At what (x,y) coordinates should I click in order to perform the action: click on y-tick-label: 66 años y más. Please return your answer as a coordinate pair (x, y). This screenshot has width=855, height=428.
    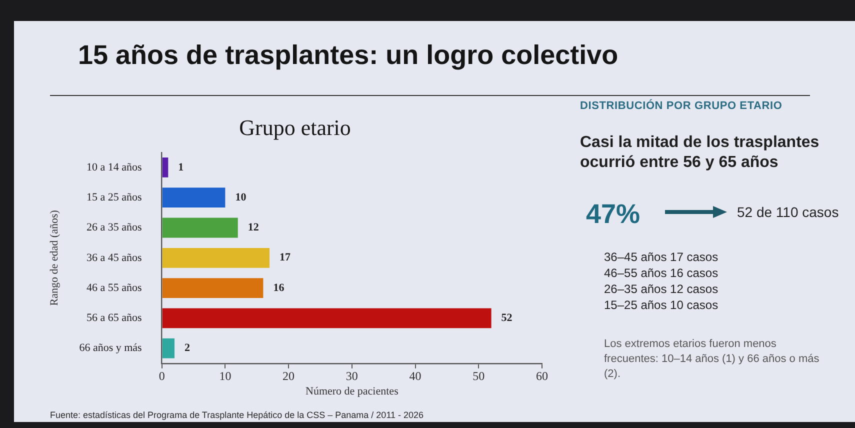
    Looking at the image, I should click on (110, 348).